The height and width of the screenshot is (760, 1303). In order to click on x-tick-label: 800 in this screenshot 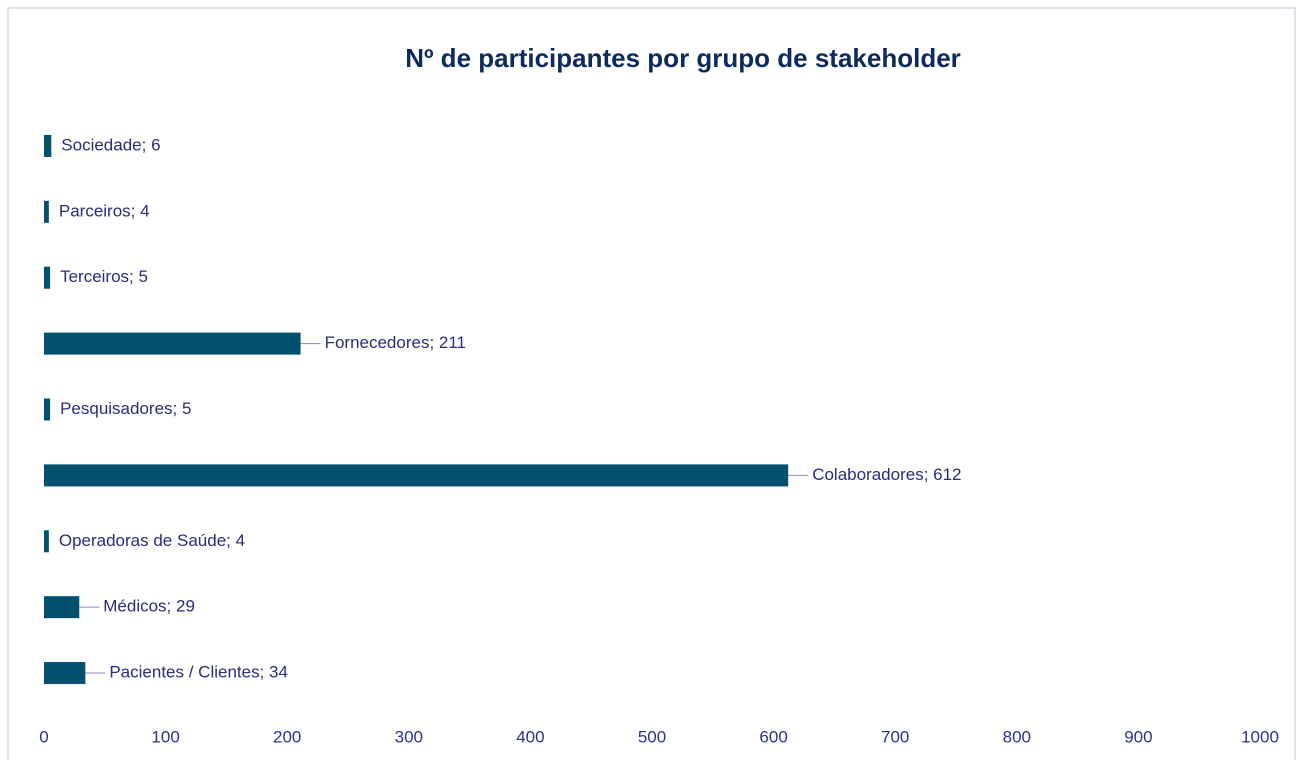, I will do `click(1017, 736)`.